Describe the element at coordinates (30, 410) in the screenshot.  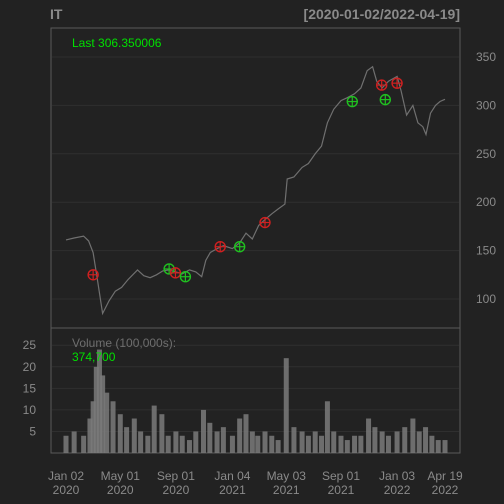
I see `volume-tick-label: 10` at that location.